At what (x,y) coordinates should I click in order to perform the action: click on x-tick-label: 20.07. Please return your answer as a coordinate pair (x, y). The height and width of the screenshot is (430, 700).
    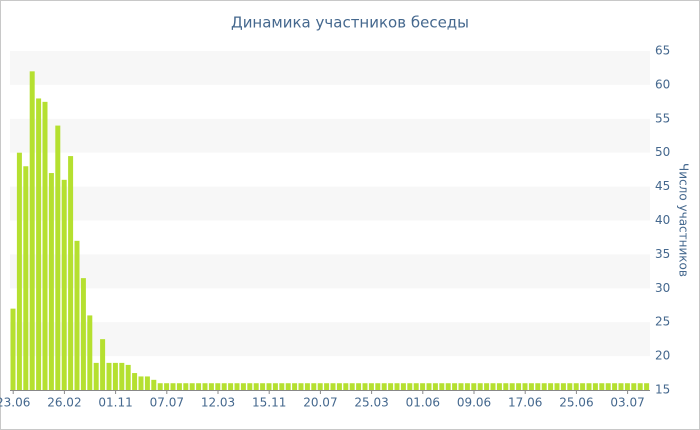
    Looking at the image, I should click on (320, 403).